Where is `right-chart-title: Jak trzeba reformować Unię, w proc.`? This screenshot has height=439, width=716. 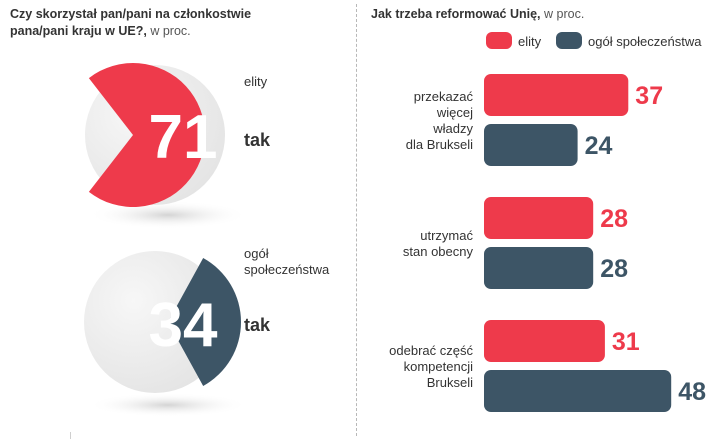 right-chart-title: Jak trzeba reformować Unię, w proc. is located at coordinates (477, 14).